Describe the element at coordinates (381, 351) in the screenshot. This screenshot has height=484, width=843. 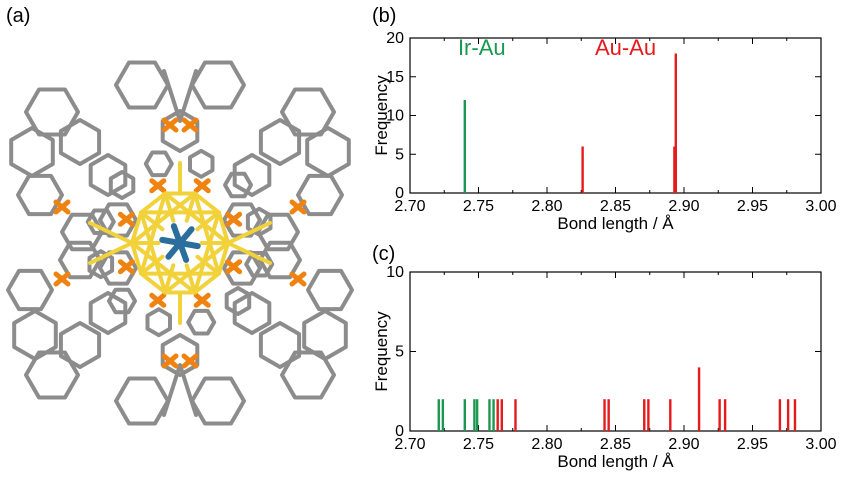
I see `y-axis-title-c: Frequency` at that location.